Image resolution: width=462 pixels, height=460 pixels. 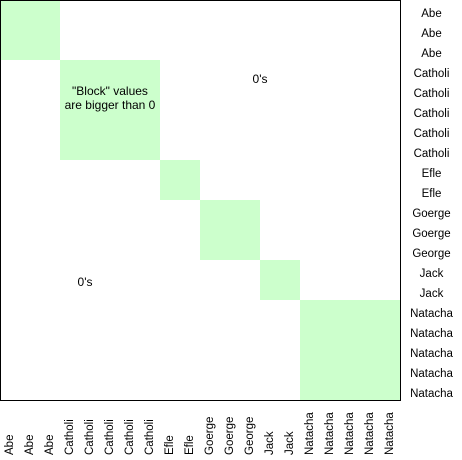 What do you see at coordinates (250, 435) in the screenshot?
I see `column-label: George` at bounding box center [250, 435].